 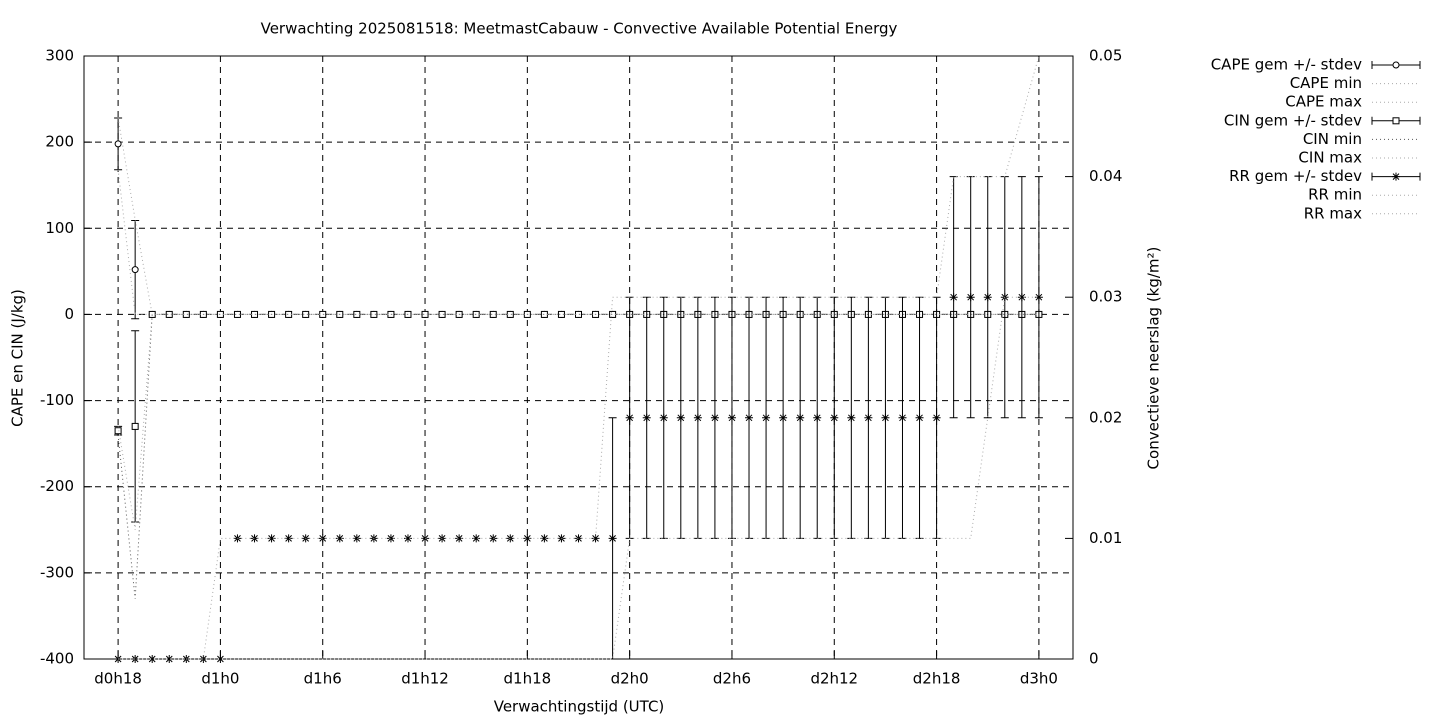 I want to click on y-tick-label: 0, so click(x=69, y=314).